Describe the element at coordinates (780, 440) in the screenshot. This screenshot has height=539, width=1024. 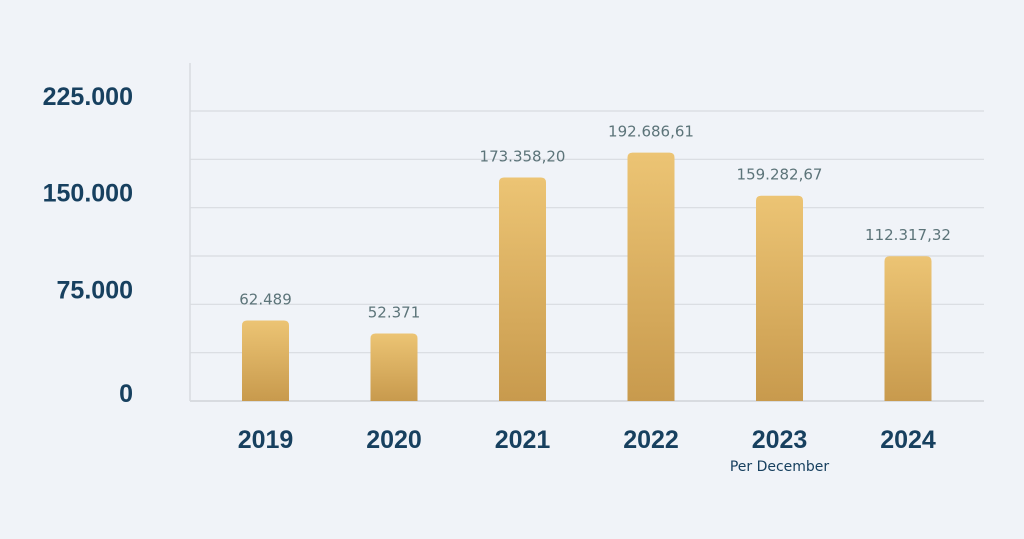
I see `x-tick-label: 2023` at that location.